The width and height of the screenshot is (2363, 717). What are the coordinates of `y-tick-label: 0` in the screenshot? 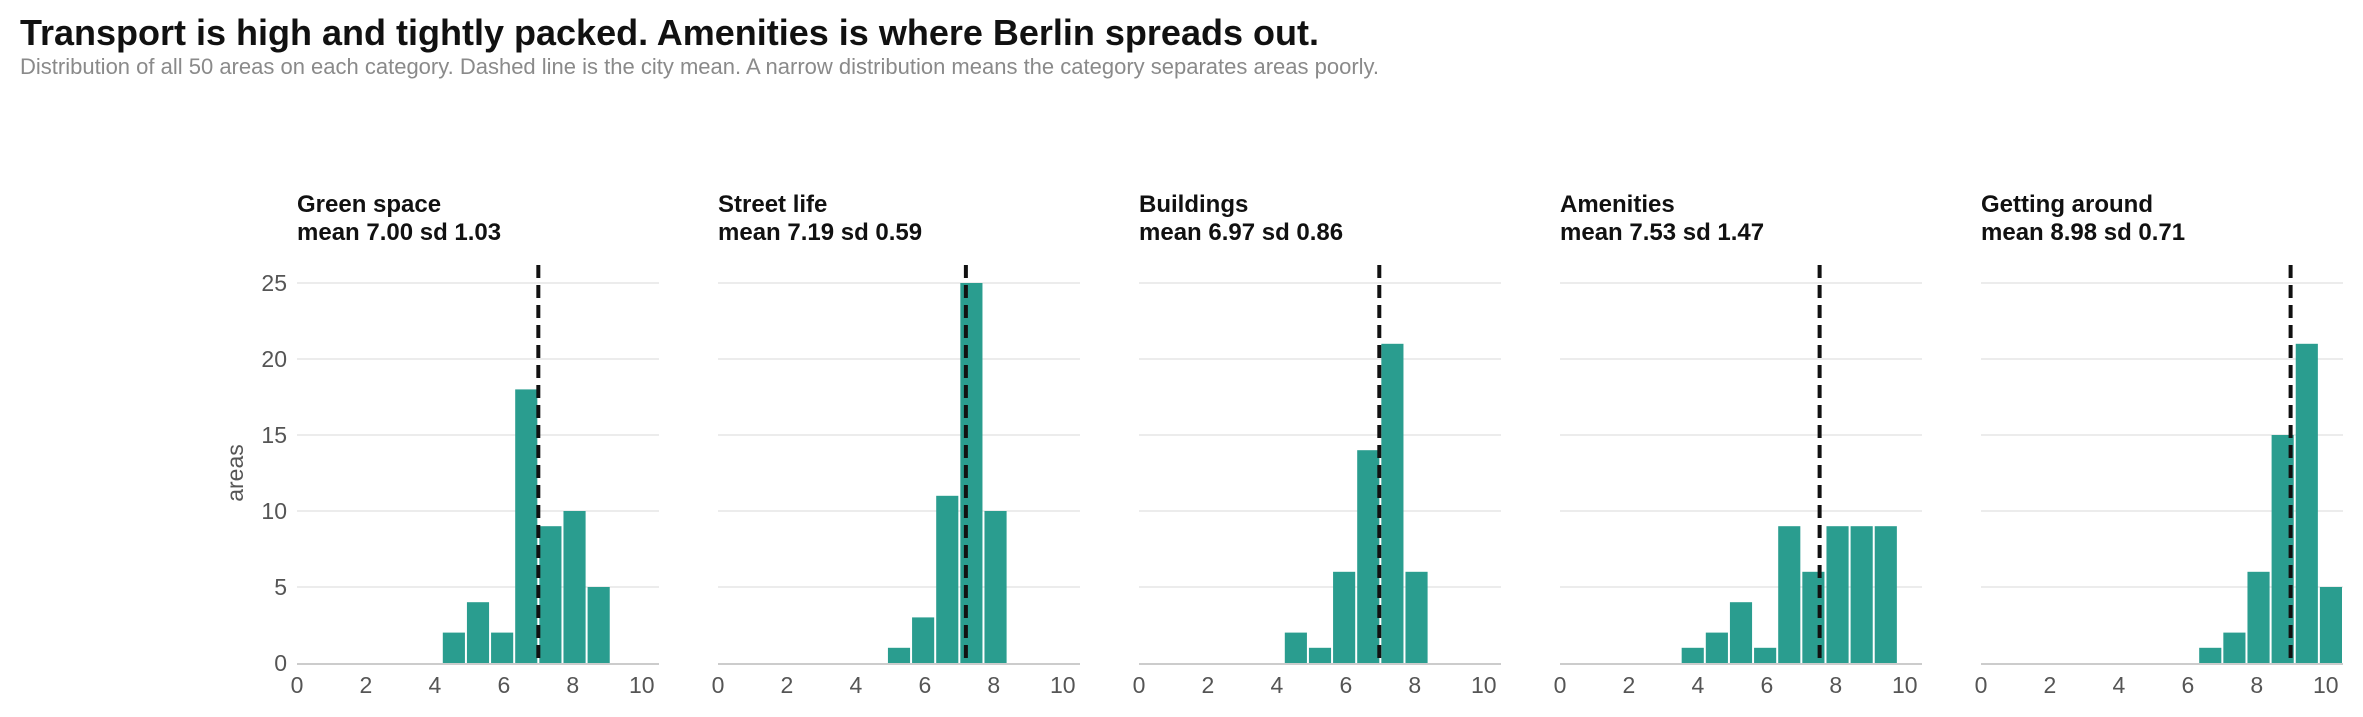 It's located at (280, 663).